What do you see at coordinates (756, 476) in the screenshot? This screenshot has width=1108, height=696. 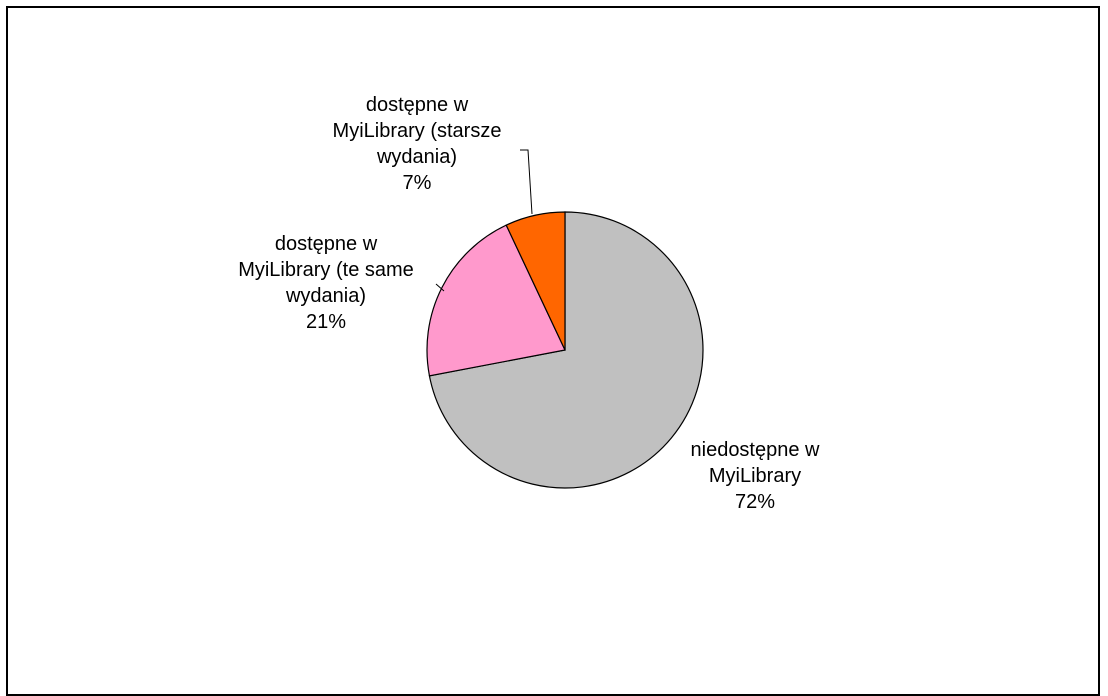 I see `slice-label-0: niedostępne w MyiLibrary 72%` at bounding box center [756, 476].